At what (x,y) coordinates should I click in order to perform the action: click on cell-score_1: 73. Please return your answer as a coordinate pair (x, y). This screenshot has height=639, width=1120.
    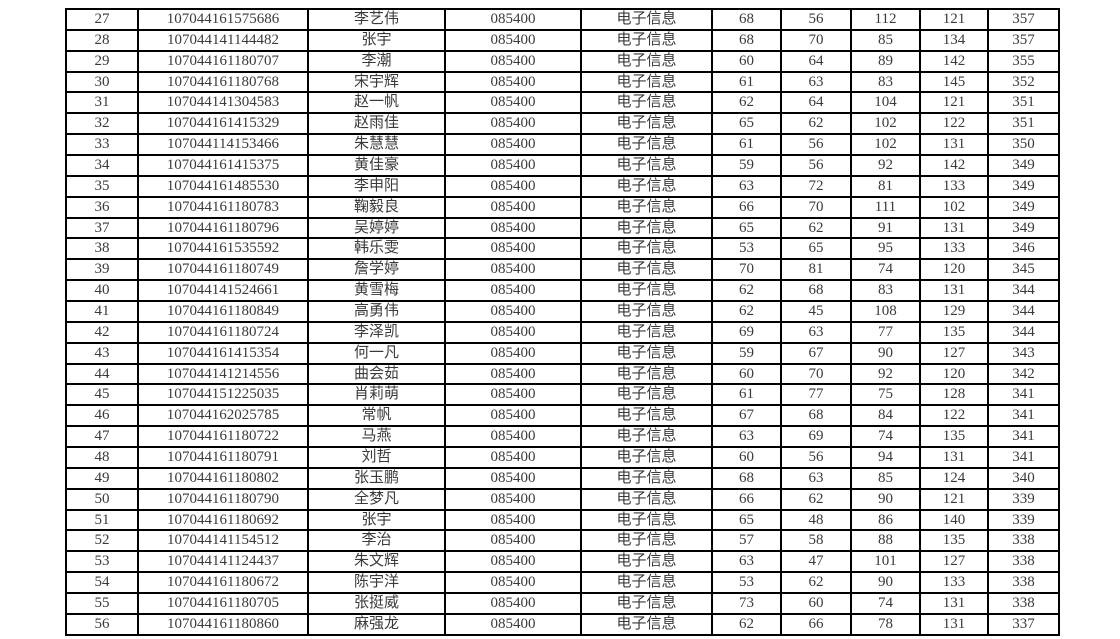
    Looking at the image, I should click on (746, 603).